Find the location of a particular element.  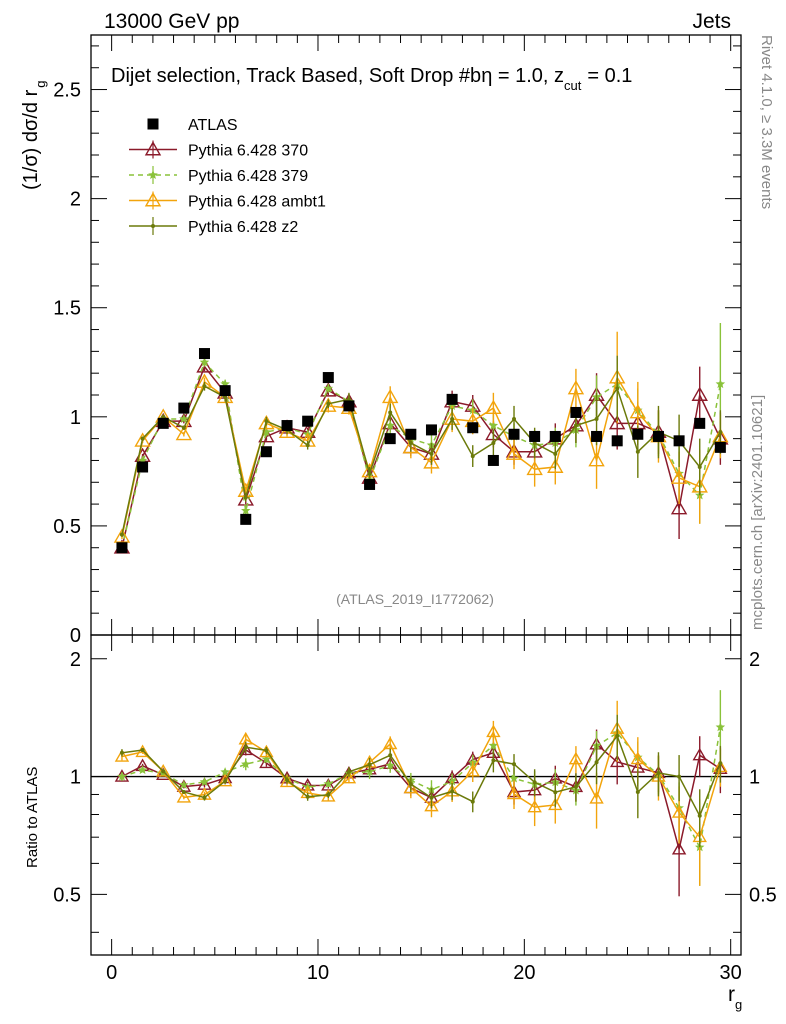

rivet-label: Rivet 4.1.0, ≥ 3.3M events is located at coordinates (766, 122).